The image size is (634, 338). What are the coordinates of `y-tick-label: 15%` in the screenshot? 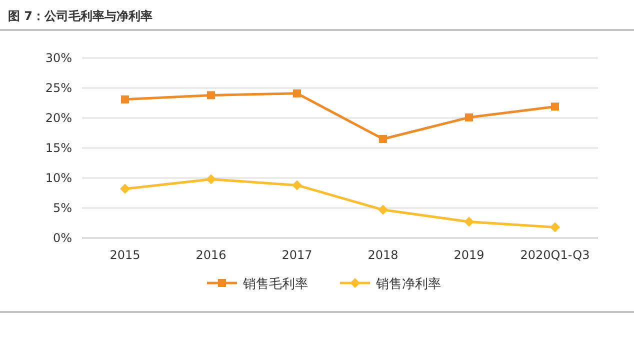 It's located at (58, 148).